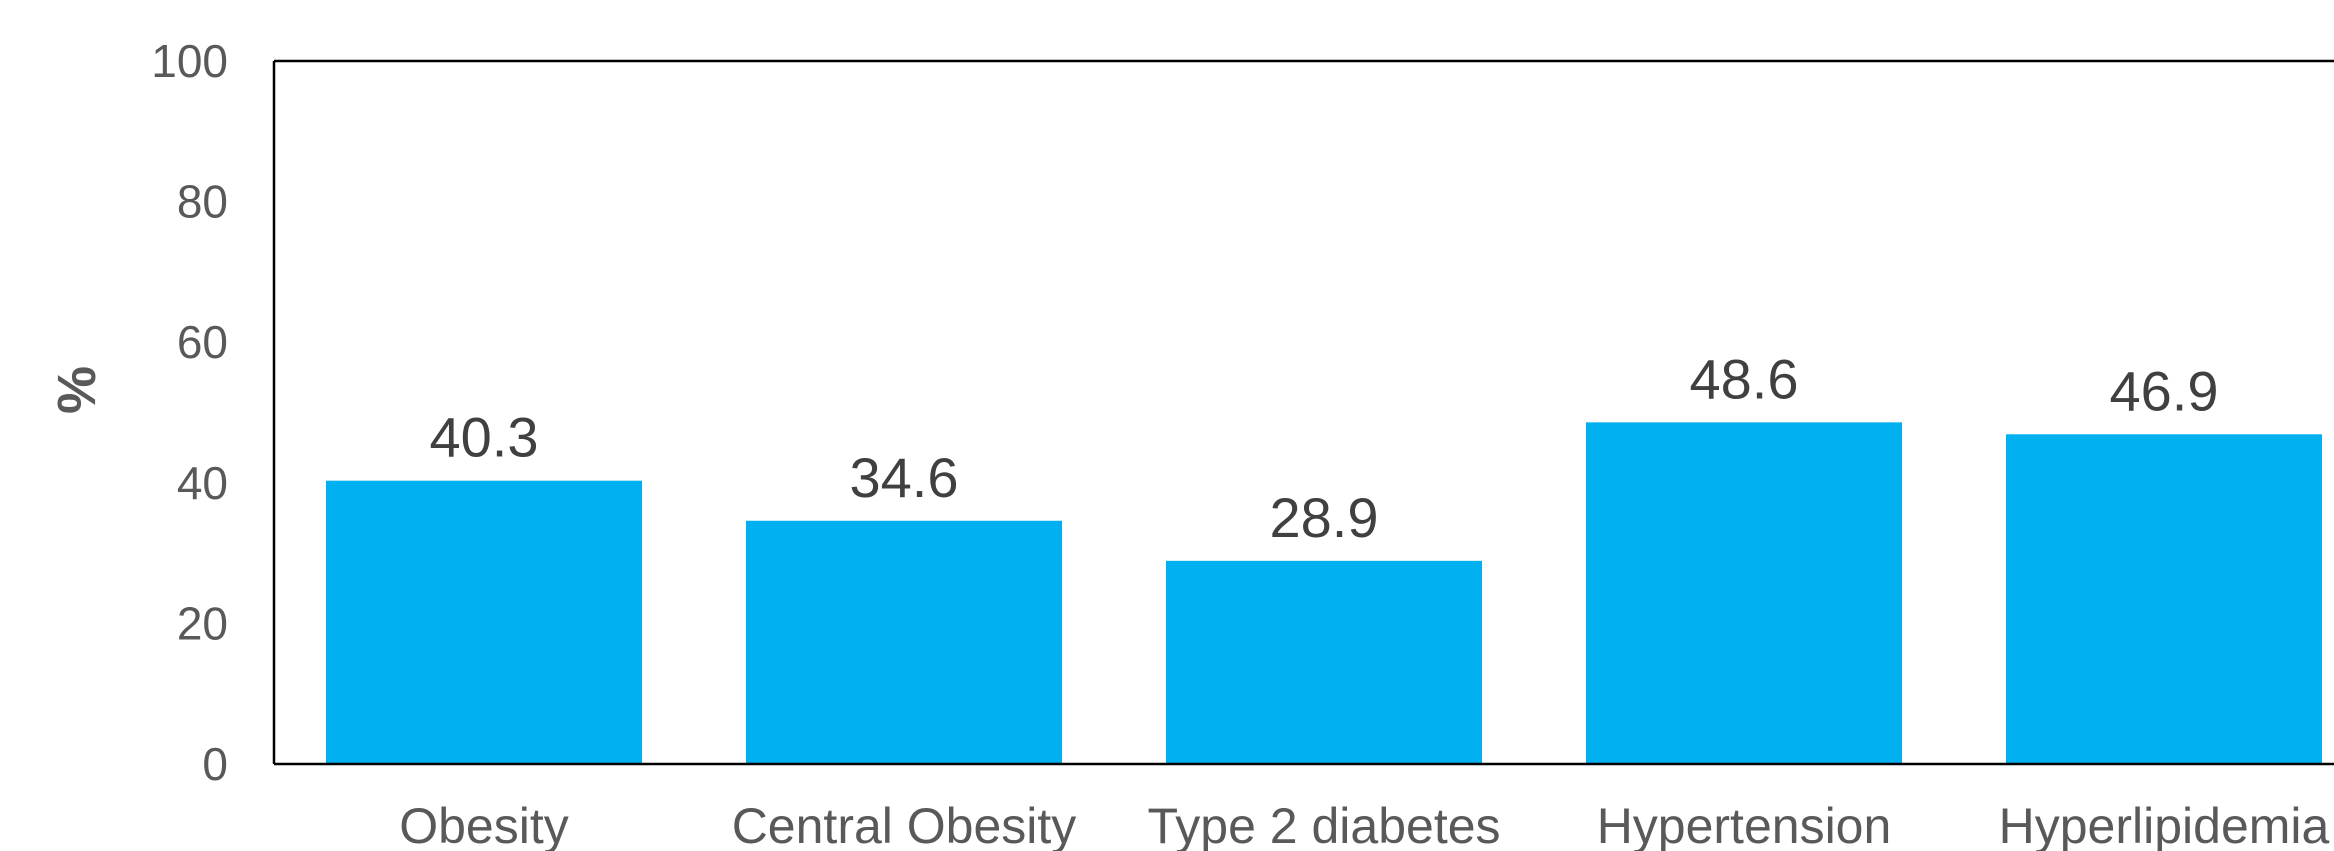  I want to click on data-label: 28.9, so click(1324, 517).